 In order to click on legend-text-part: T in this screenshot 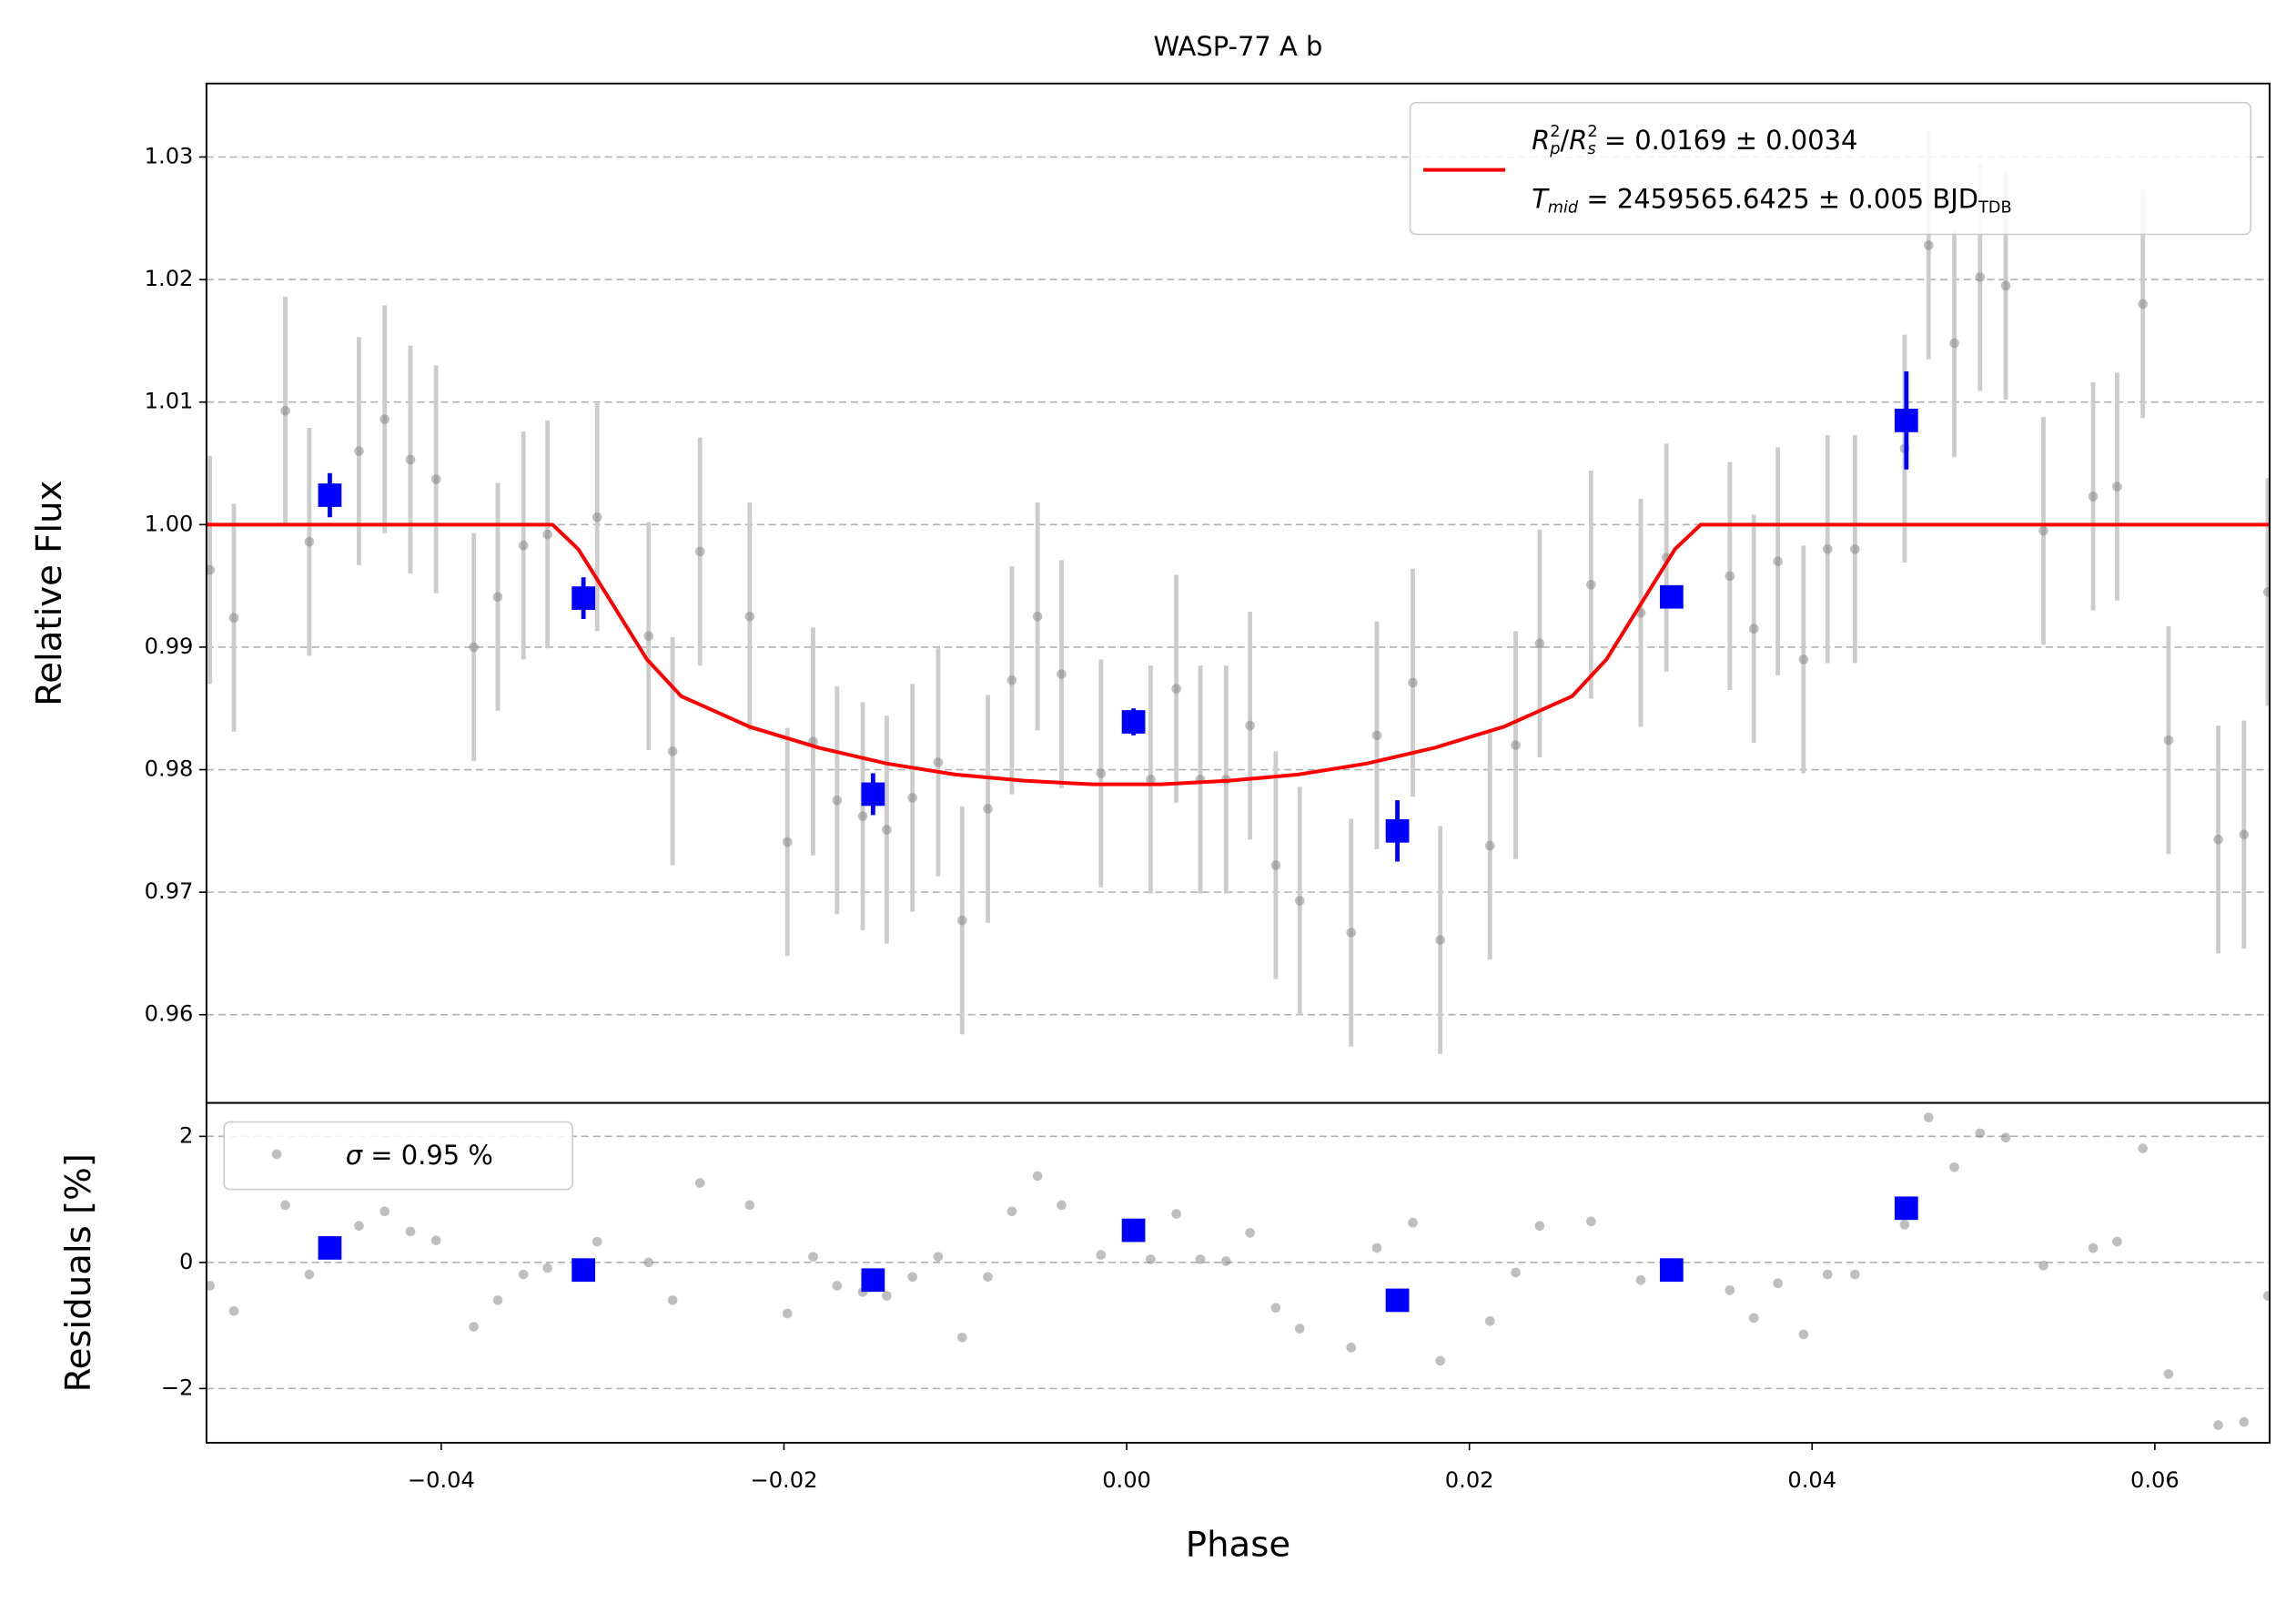, I will do `click(1541, 198)`.